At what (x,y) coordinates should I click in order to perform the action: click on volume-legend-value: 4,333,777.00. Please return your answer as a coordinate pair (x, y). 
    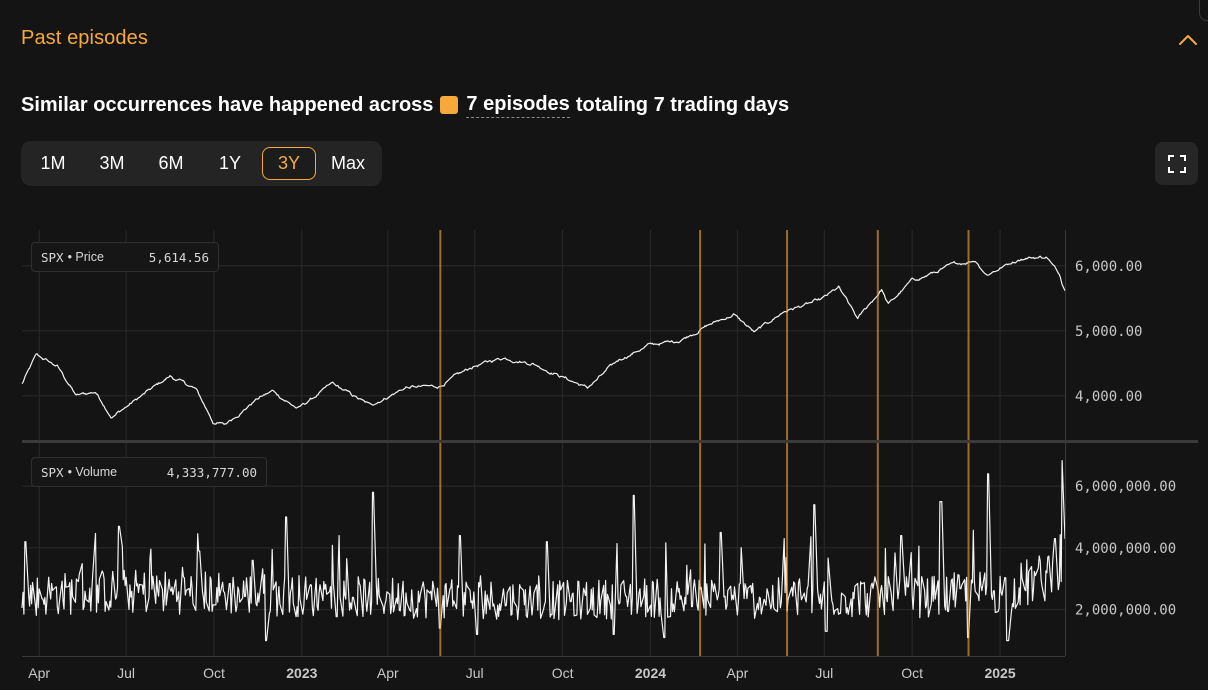
    Looking at the image, I should click on (211, 472).